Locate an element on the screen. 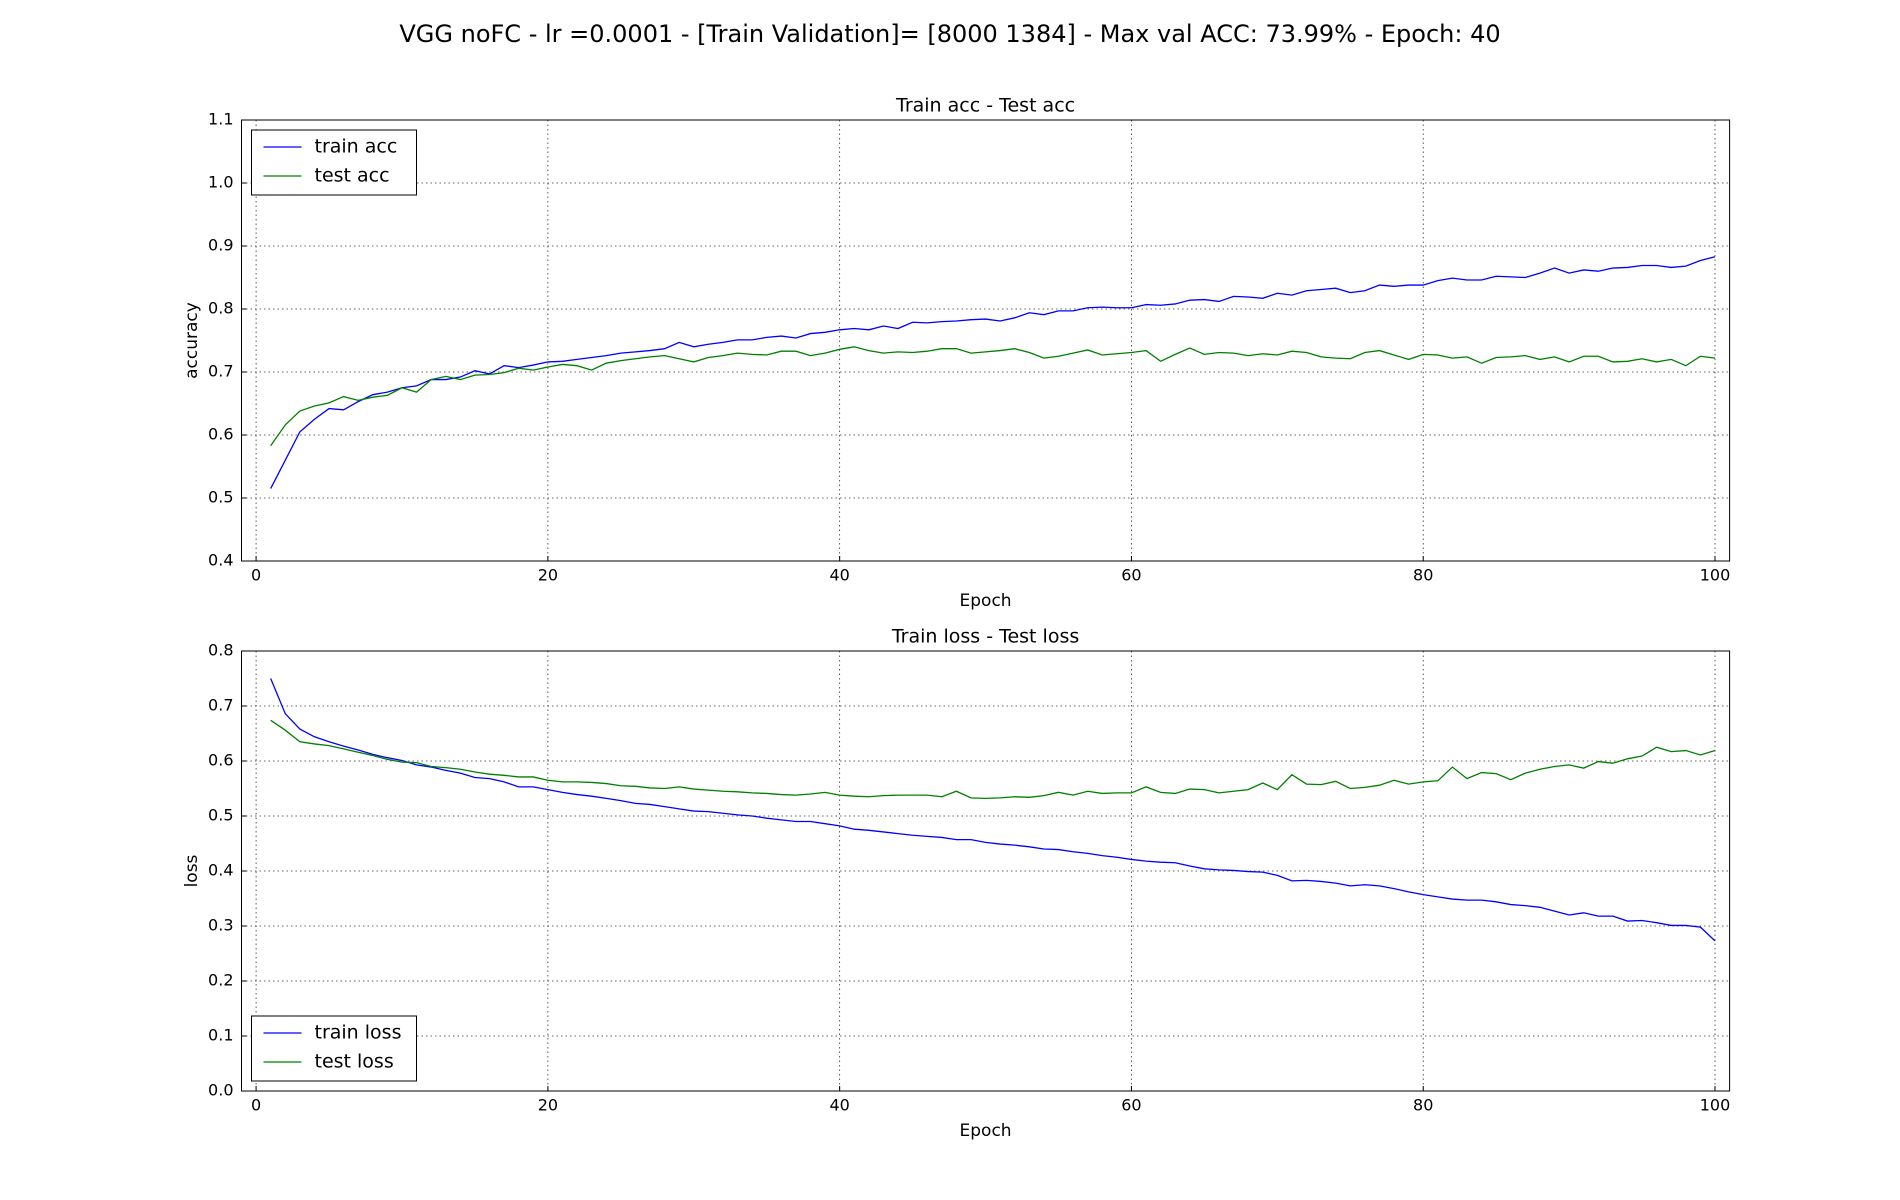 This screenshot has height=1200, width=1900. y-tick-label: 0.9 is located at coordinates (220, 245).